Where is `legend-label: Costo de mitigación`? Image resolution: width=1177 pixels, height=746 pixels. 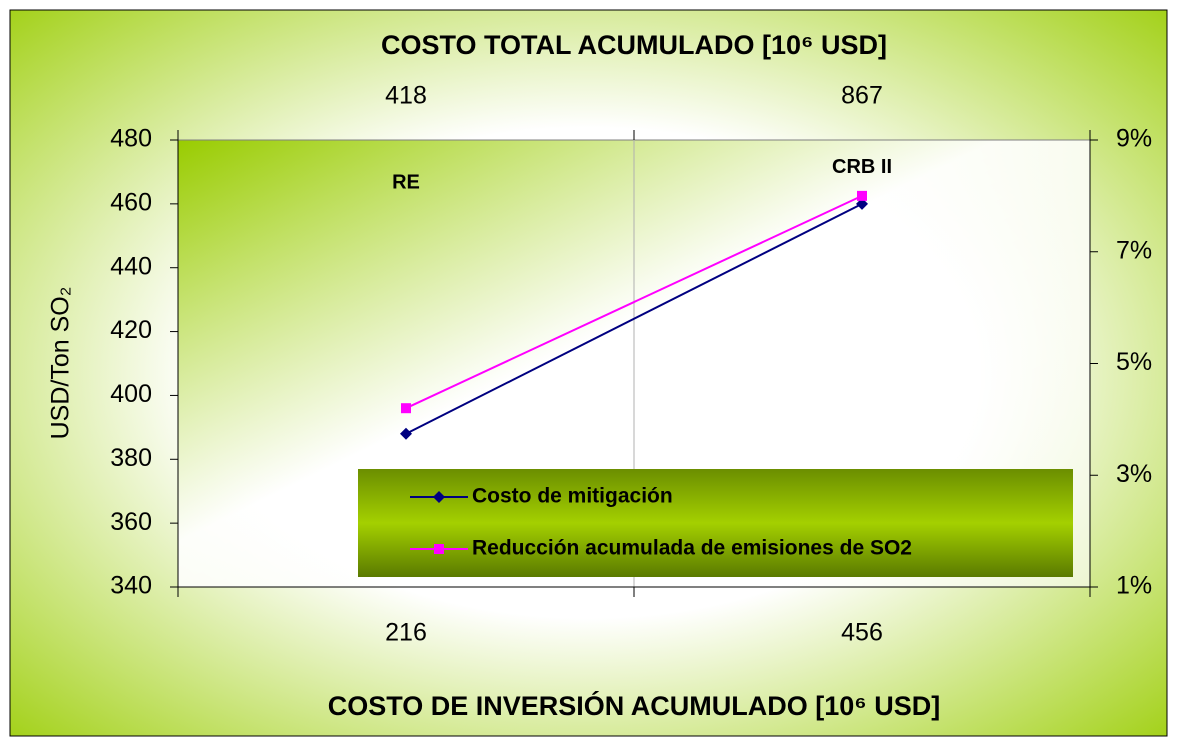
legend-label: Costo de mitigación is located at coordinates (572, 496).